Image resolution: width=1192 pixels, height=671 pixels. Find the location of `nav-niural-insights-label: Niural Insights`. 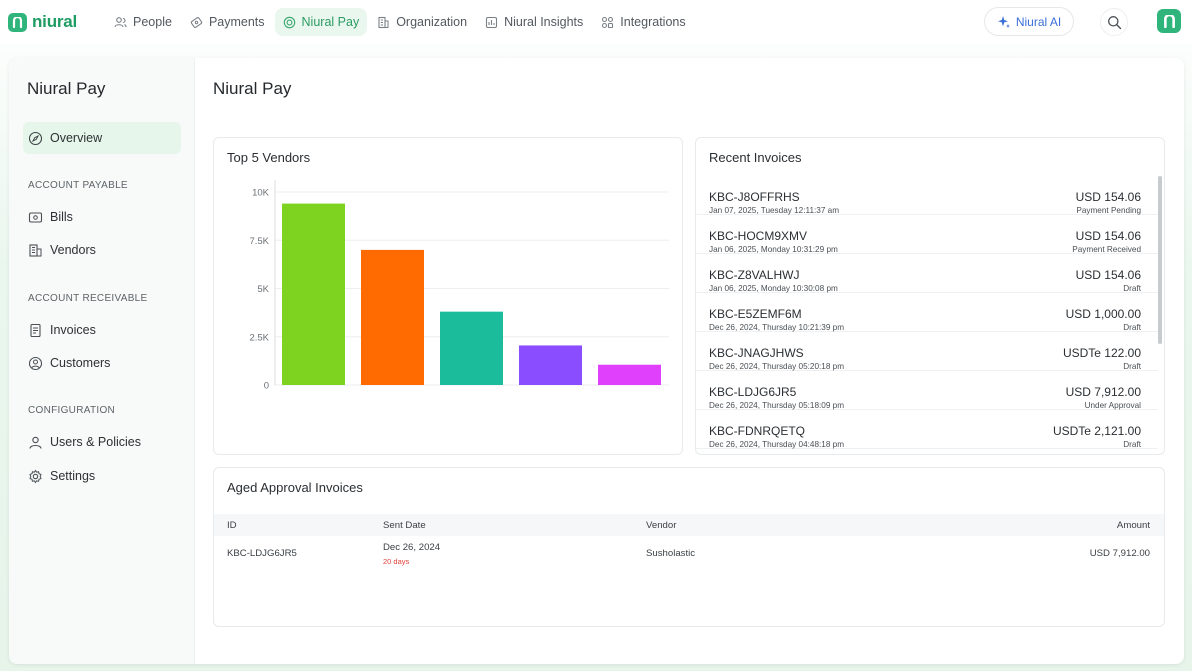

nav-niural-insights-label: Niural Insights is located at coordinates (544, 22).